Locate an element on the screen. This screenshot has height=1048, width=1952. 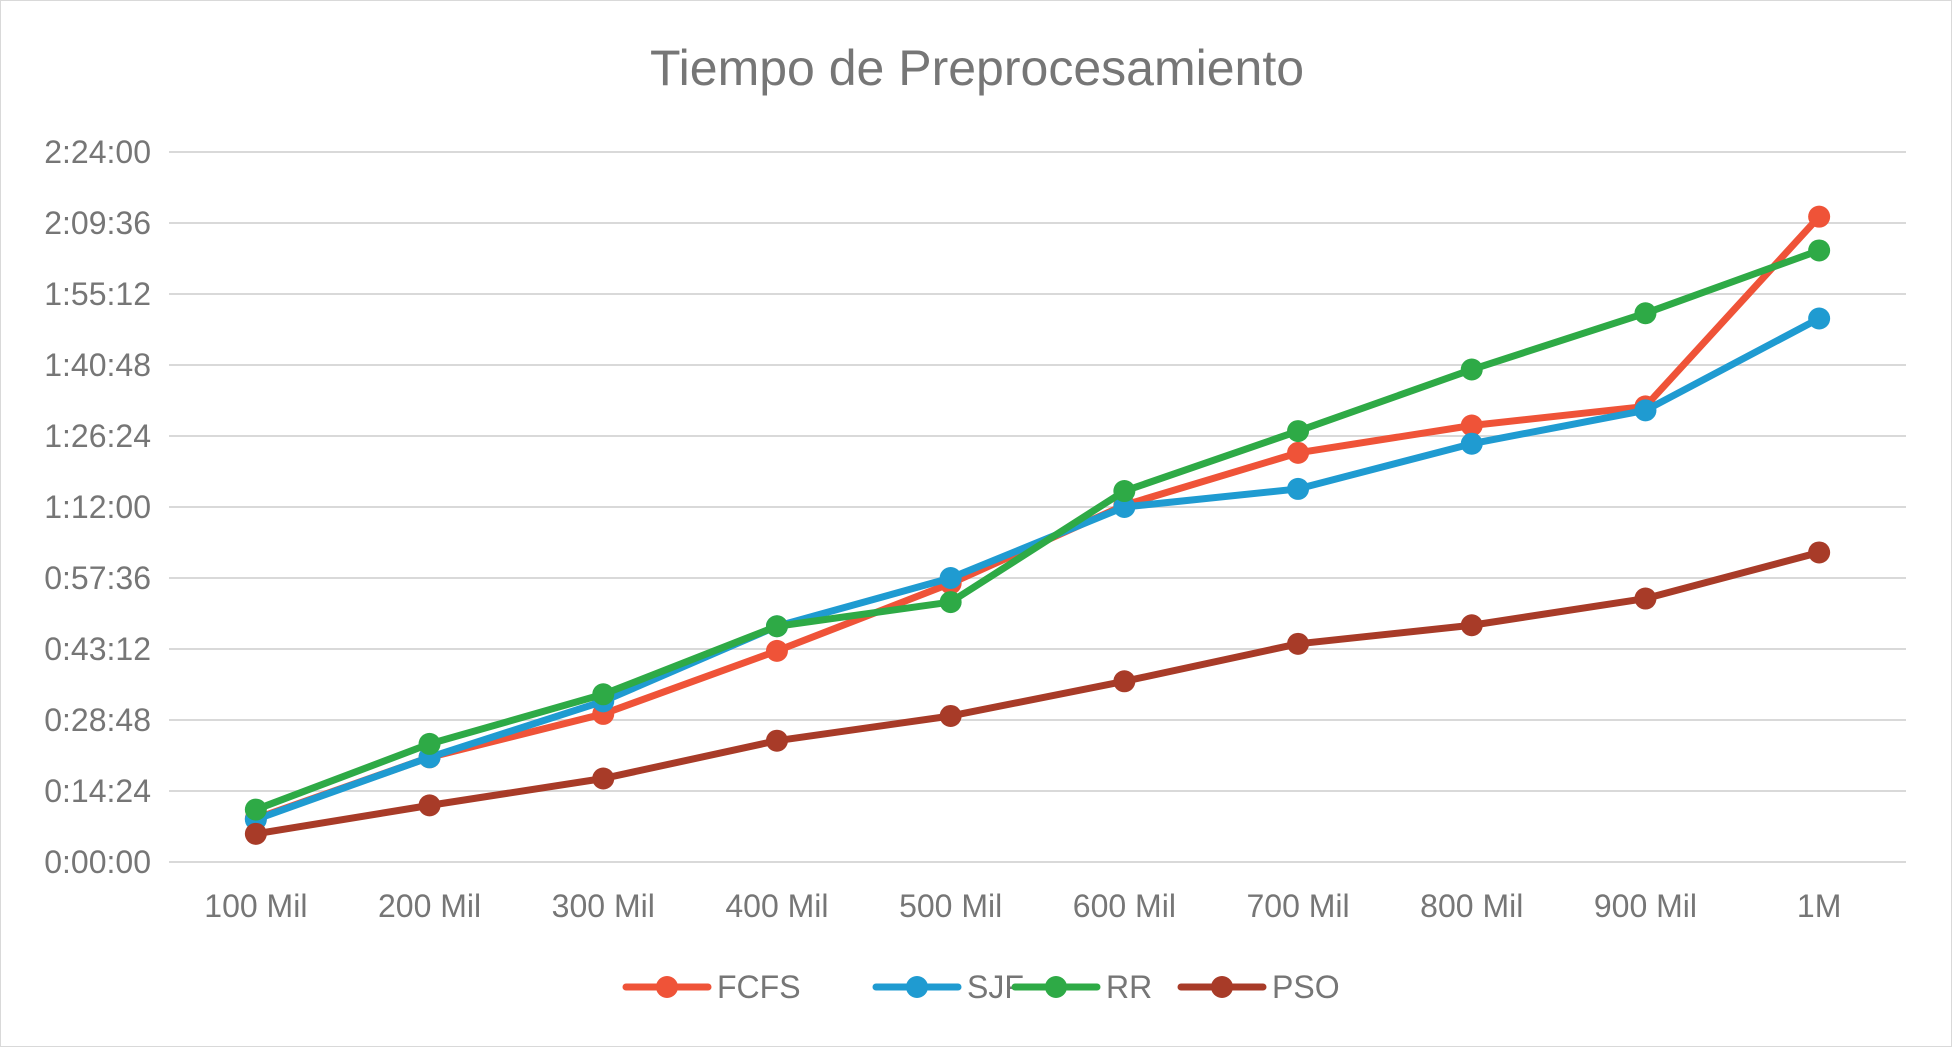
chart-title: Tiempo de Preprocesamiento is located at coordinates (977, 68).